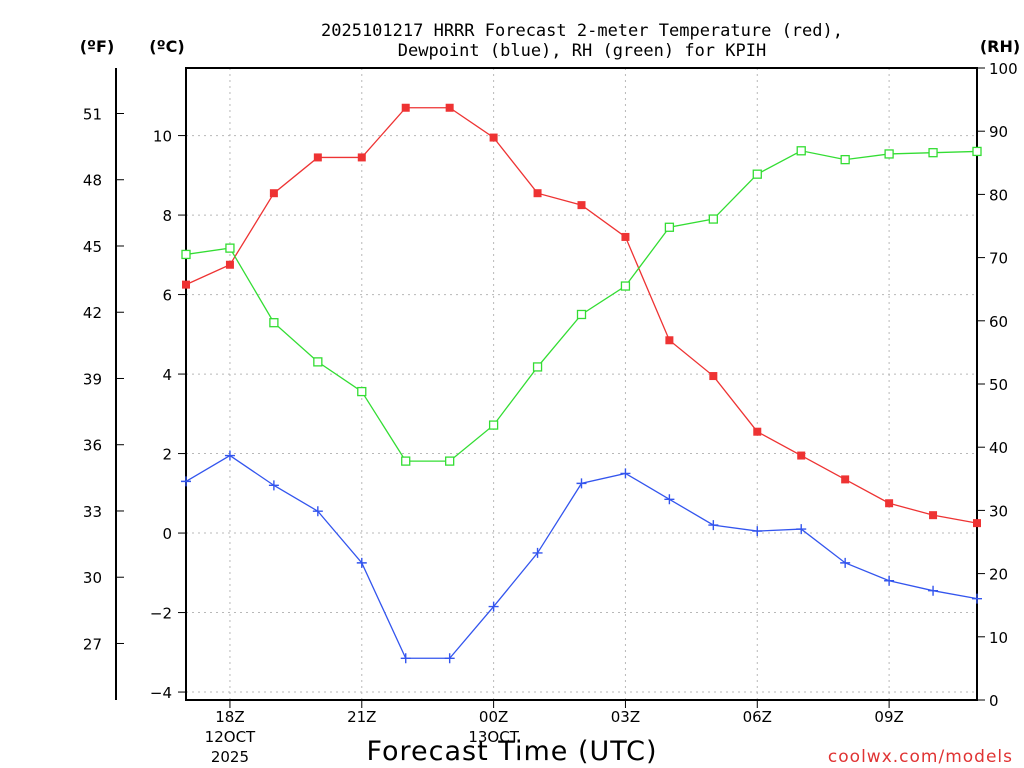  What do you see at coordinates (998, 259) in the screenshot?
I see `rh-tick-label: 70` at bounding box center [998, 259].